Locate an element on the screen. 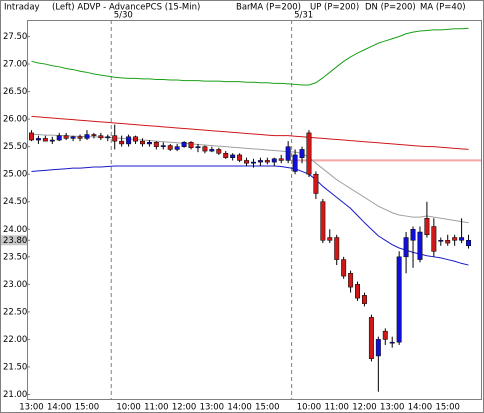 Image resolution: width=484 pixels, height=413 pixels. legend-entry: MA (P=40) is located at coordinates (443, 8).